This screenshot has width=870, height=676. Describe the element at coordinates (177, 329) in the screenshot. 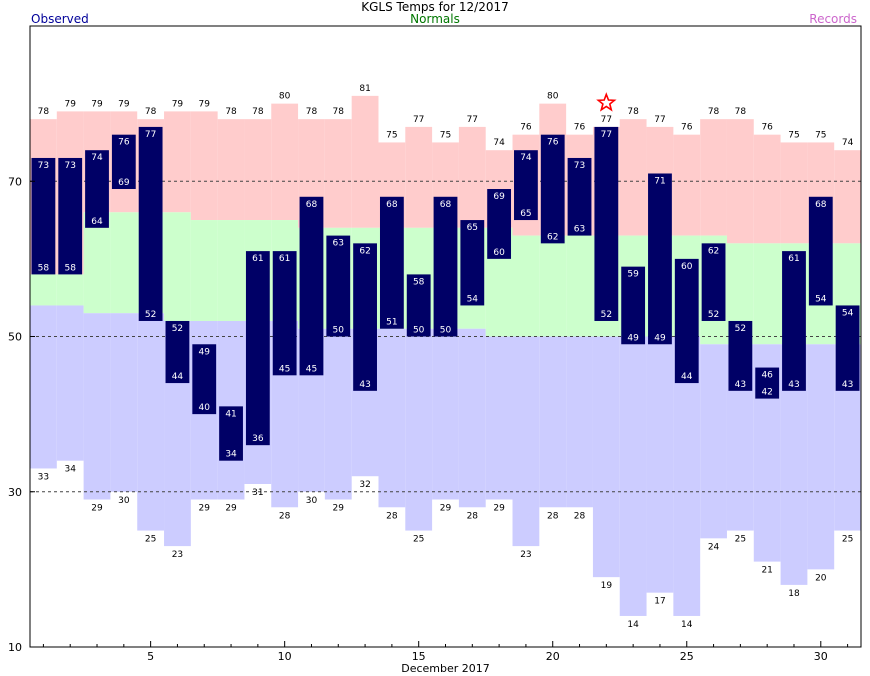

I see `observed-high-label-6: 52` at that location.